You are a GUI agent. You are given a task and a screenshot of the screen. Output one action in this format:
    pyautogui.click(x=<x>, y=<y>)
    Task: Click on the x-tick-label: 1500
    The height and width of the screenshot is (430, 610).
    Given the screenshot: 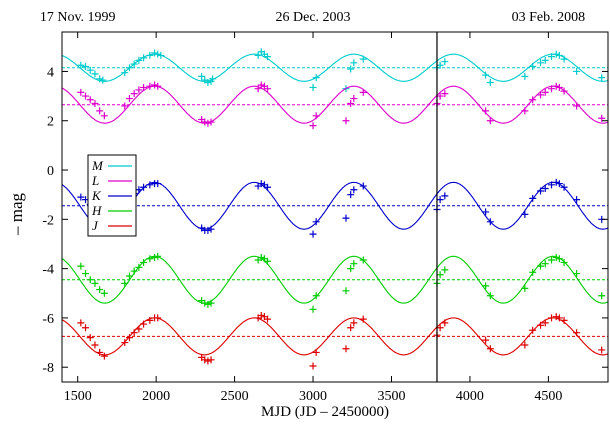 What is the action you would take?
    pyautogui.click(x=78, y=396)
    